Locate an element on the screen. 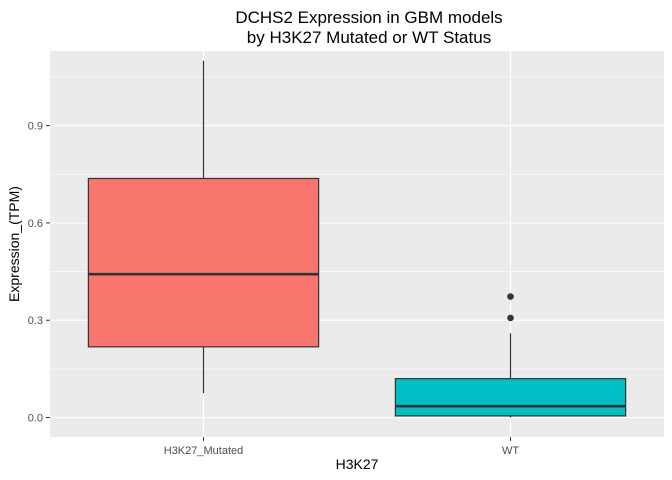 This screenshot has height=480, width=672. x-axis-title: H3K27 is located at coordinates (357, 464).